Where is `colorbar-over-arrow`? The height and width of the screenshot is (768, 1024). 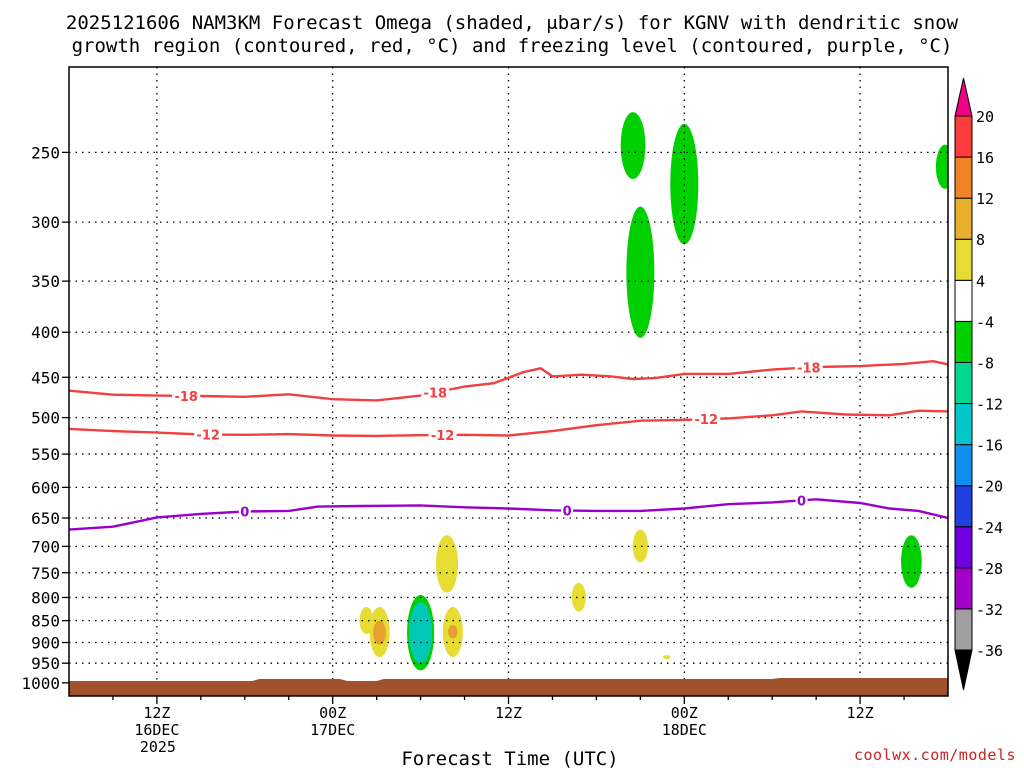
colorbar-over-arrow is located at coordinates (963, 97).